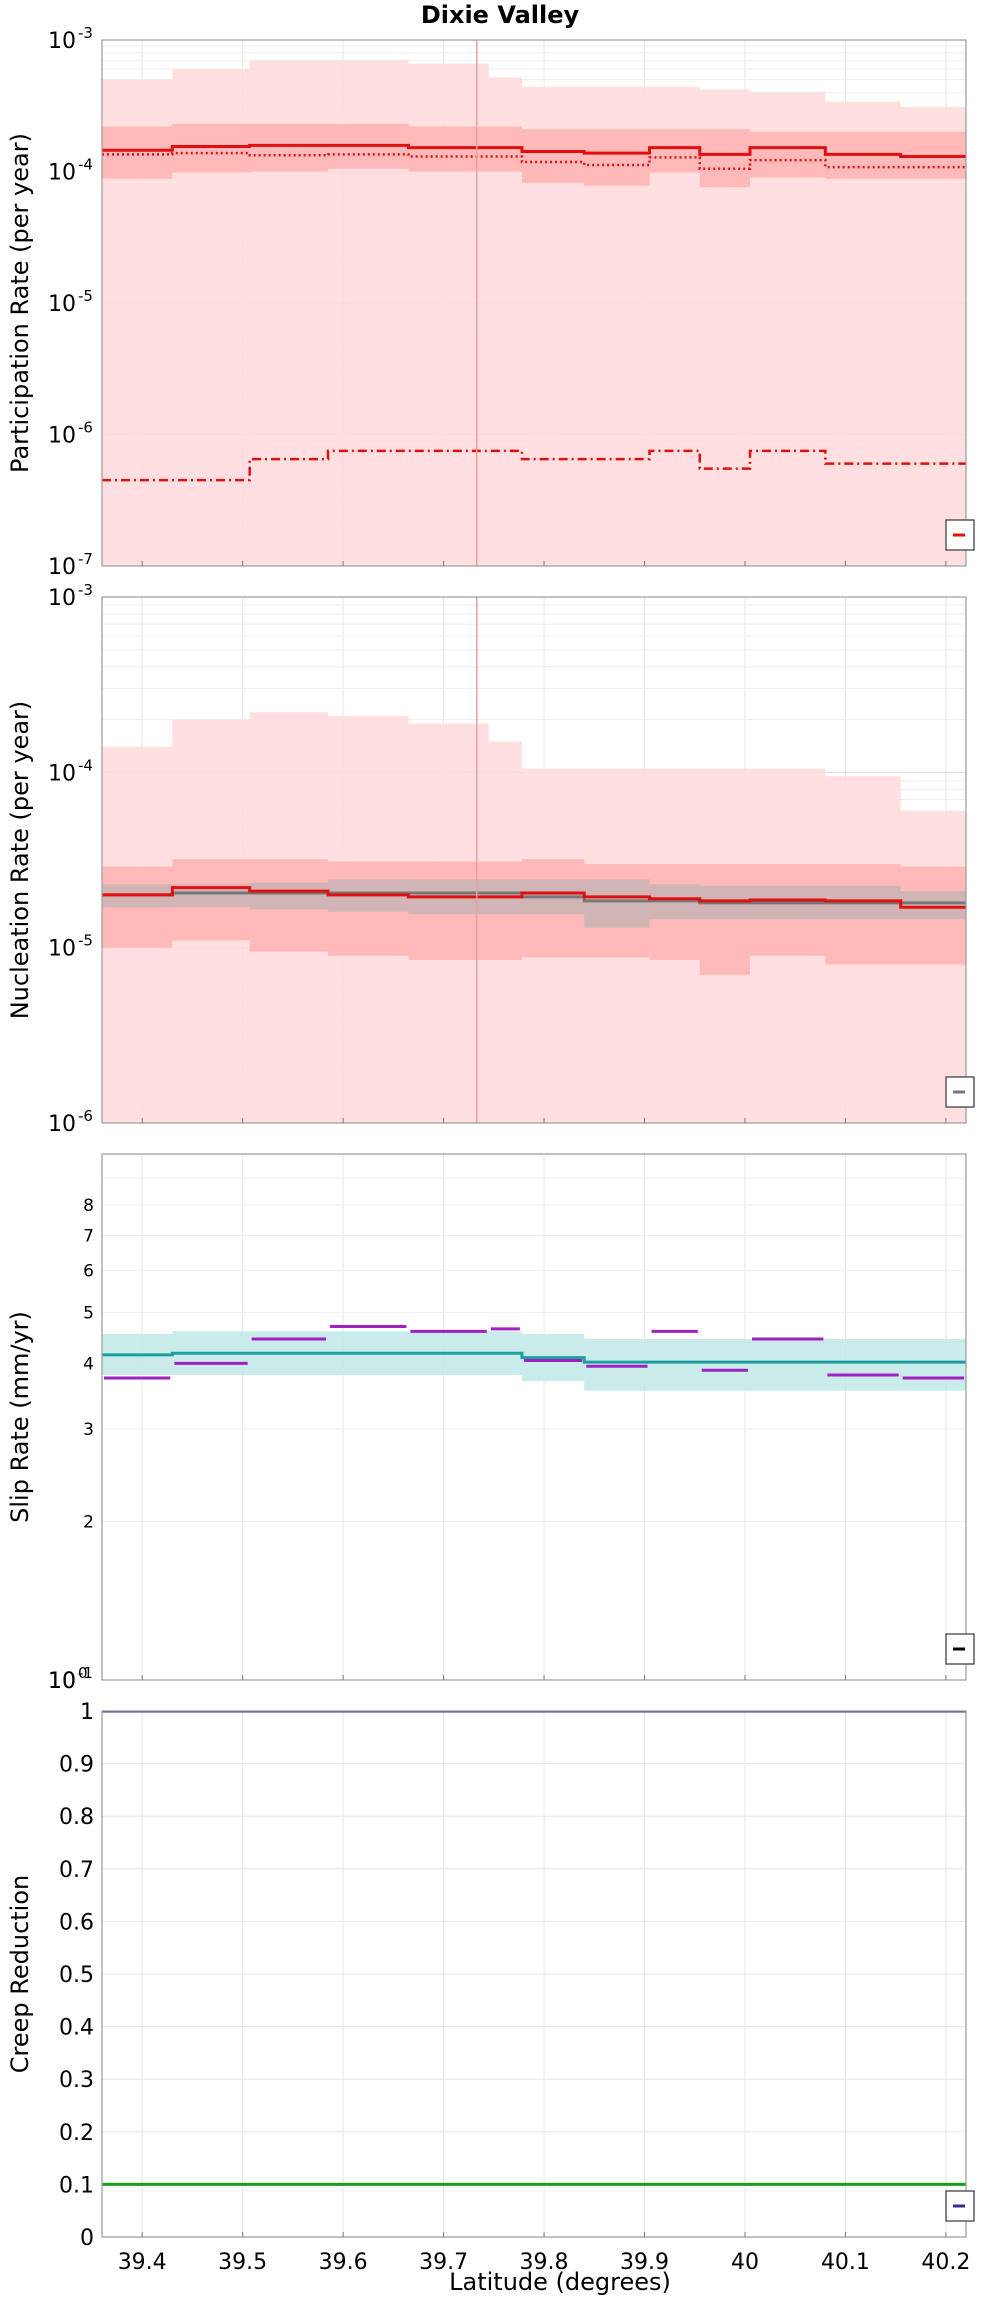  I want to click on y-tick-label: 0.7, so click(76, 1870).